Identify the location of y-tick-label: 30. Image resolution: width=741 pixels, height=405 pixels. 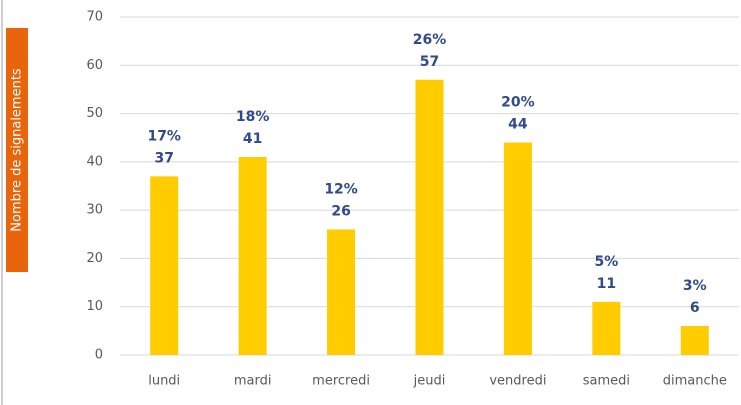
(94, 210).